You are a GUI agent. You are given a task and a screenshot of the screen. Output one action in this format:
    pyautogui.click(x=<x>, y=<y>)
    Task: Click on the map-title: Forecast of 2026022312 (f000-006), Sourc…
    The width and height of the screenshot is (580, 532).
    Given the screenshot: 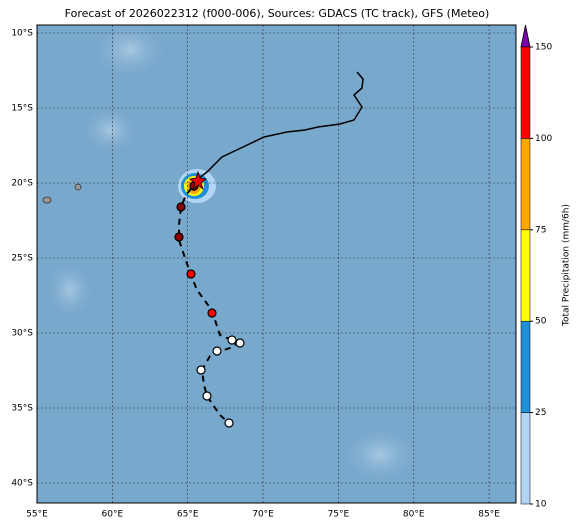 What is the action you would take?
    pyautogui.click(x=277, y=13)
    